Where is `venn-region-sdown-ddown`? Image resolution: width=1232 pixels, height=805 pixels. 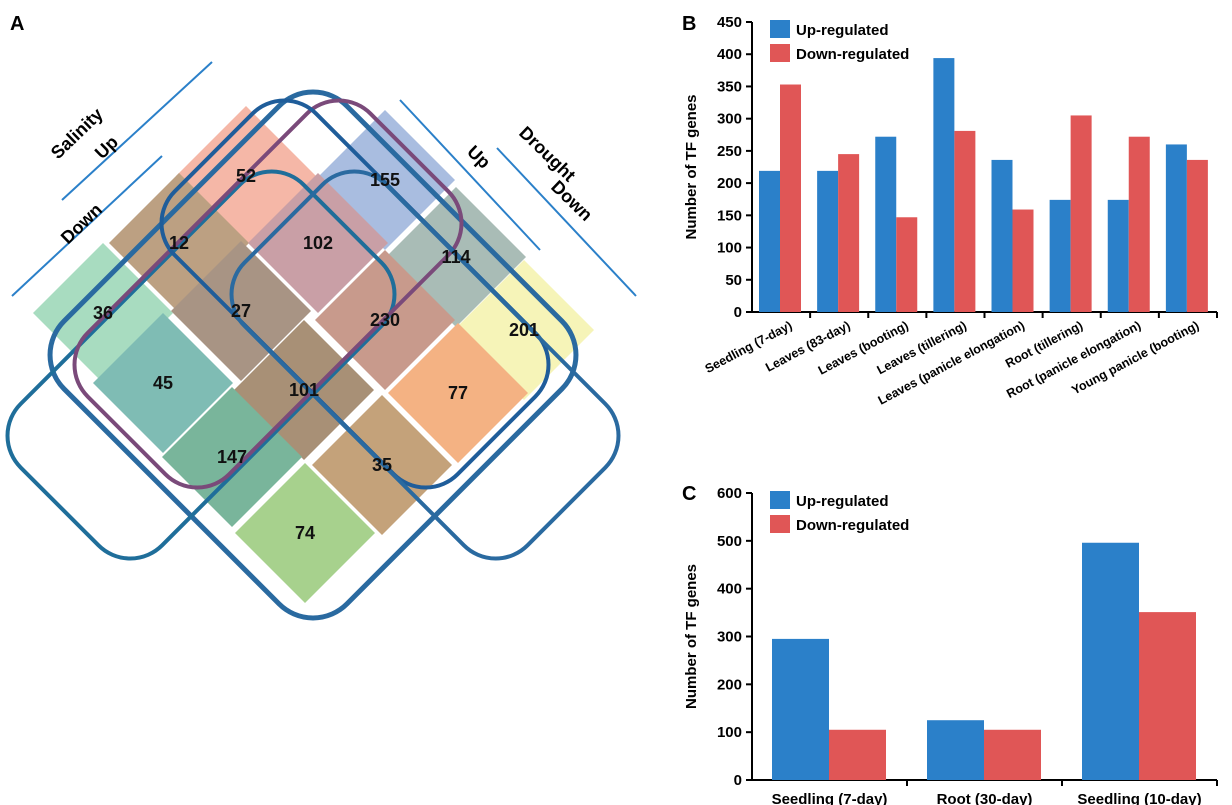
venn-region-sdown-ddown is located at coordinates (163, 383).